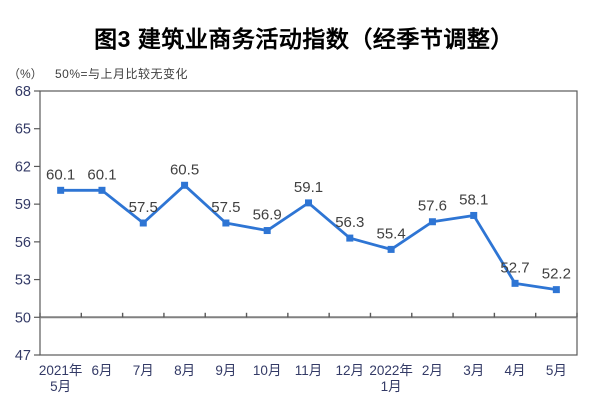 The height and width of the screenshot is (409, 608). I want to click on data-point-label: 57.6, so click(432, 206).